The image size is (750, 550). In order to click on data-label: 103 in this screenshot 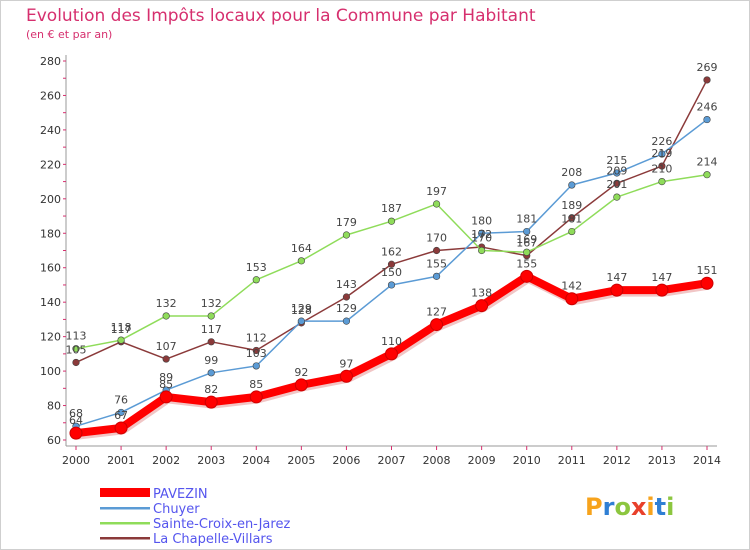, I will do `click(256, 353)`.